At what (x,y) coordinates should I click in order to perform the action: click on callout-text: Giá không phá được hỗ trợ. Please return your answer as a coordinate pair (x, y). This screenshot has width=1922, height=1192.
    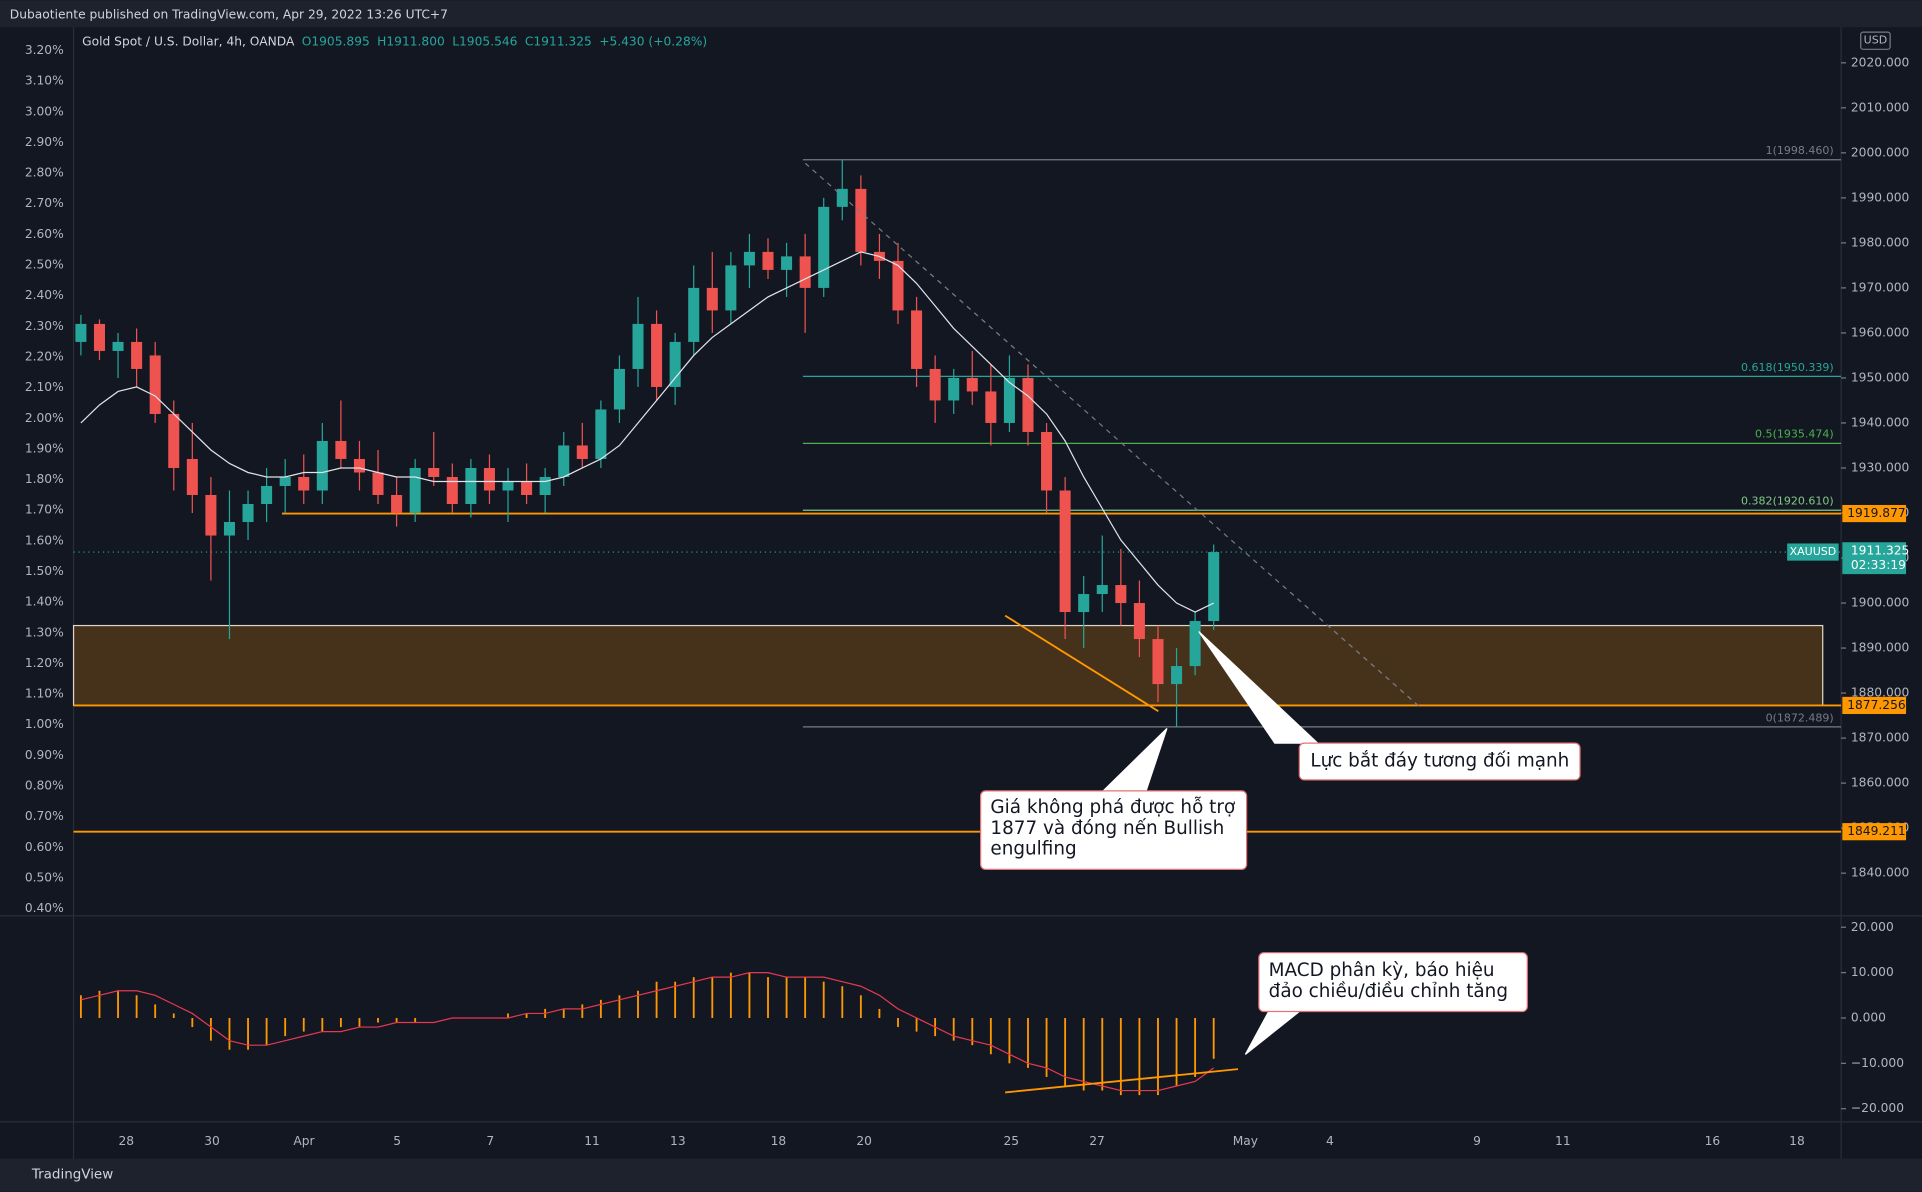
    Looking at the image, I should click on (1113, 807).